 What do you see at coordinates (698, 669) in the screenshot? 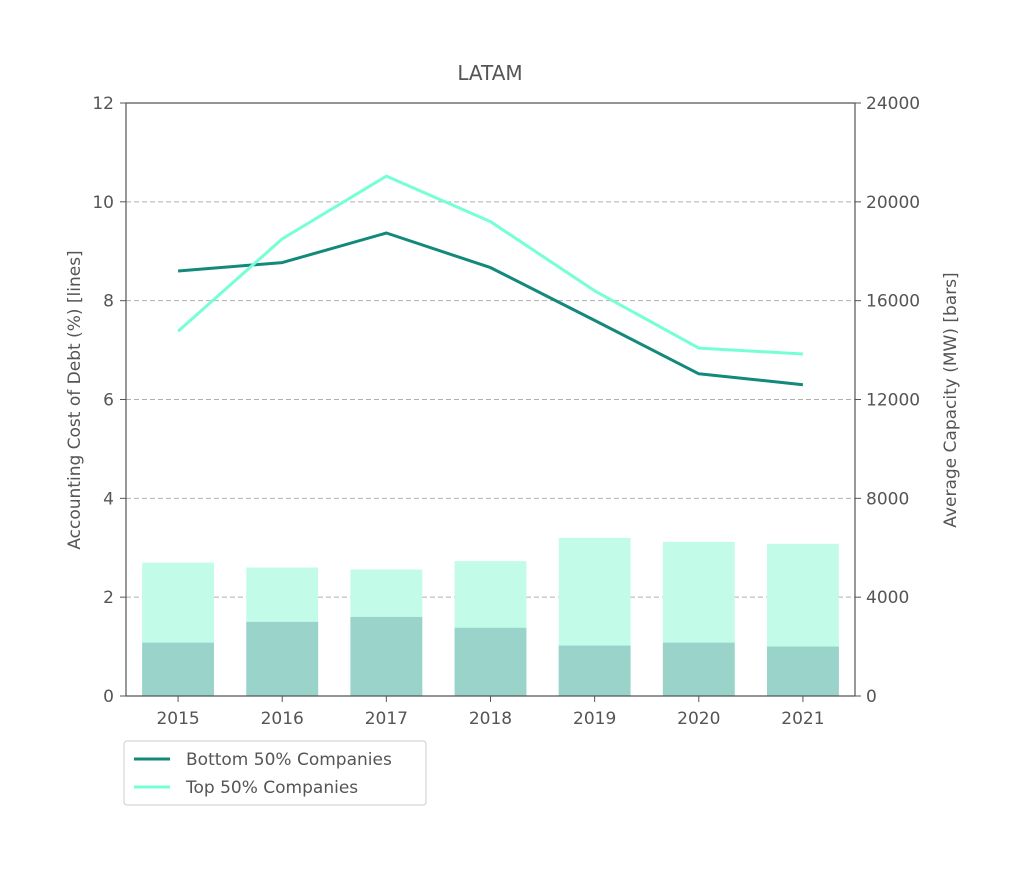
I see `bar-bottom-2020` at bounding box center [698, 669].